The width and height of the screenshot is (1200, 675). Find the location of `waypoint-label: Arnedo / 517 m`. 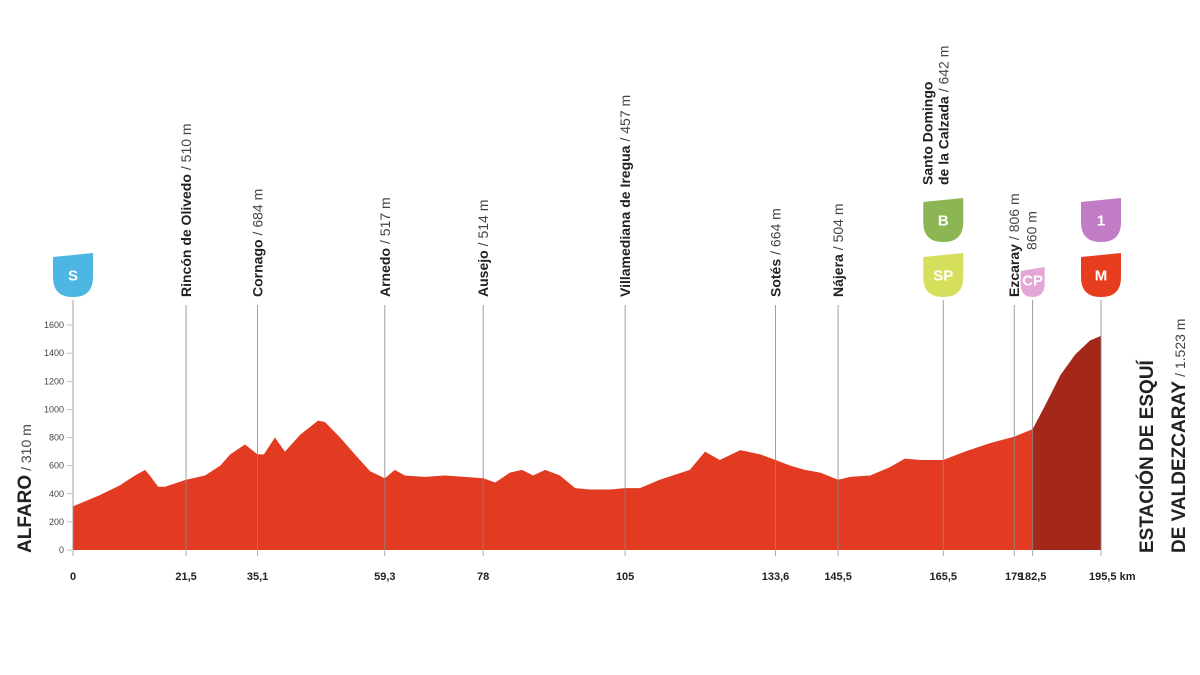

waypoint-label: Arnedo / 517 m is located at coordinates (385, 247).